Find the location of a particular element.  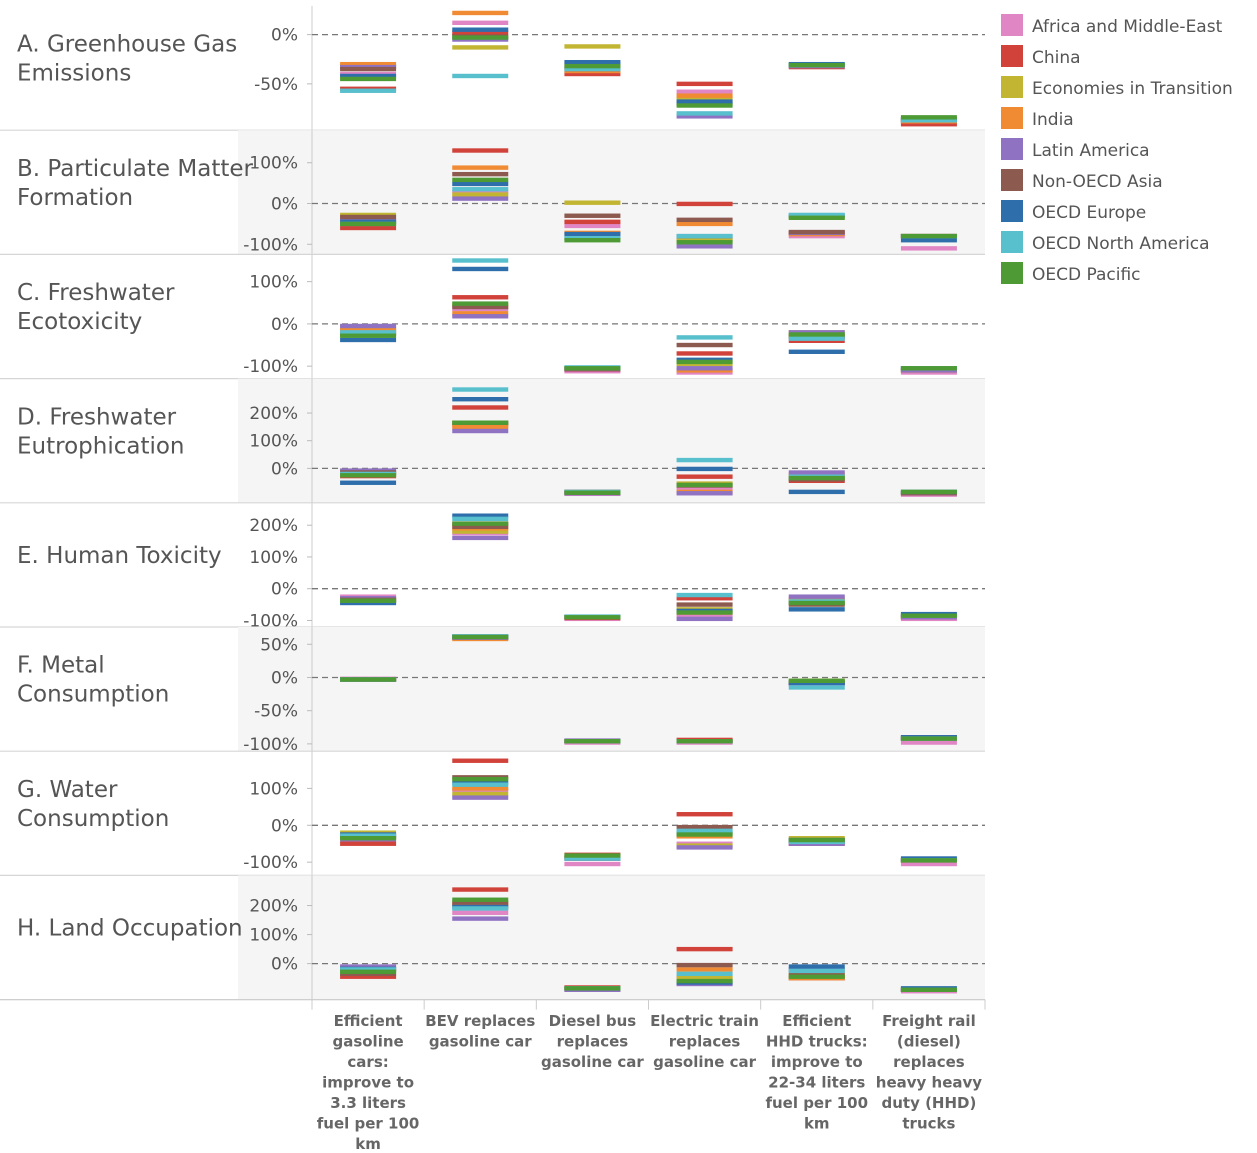

legend-label: India is located at coordinates (1053, 120).